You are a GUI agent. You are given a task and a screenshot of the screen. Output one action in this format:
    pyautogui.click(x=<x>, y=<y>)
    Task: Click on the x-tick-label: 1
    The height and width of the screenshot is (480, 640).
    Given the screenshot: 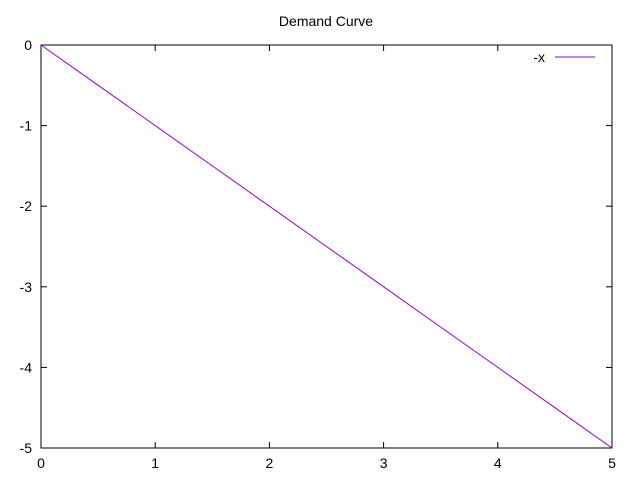 What is the action you would take?
    pyautogui.click(x=155, y=463)
    